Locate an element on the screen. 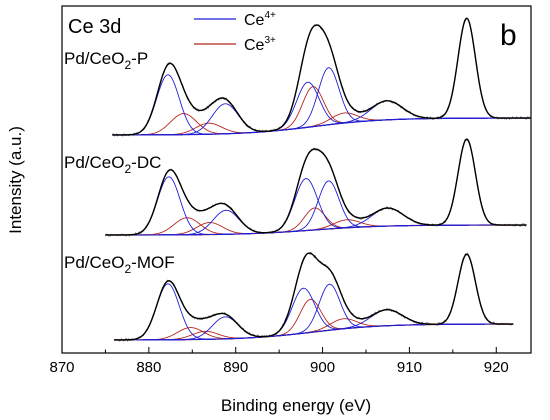  x-tick-label: 920 is located at coordinates (496, 367).